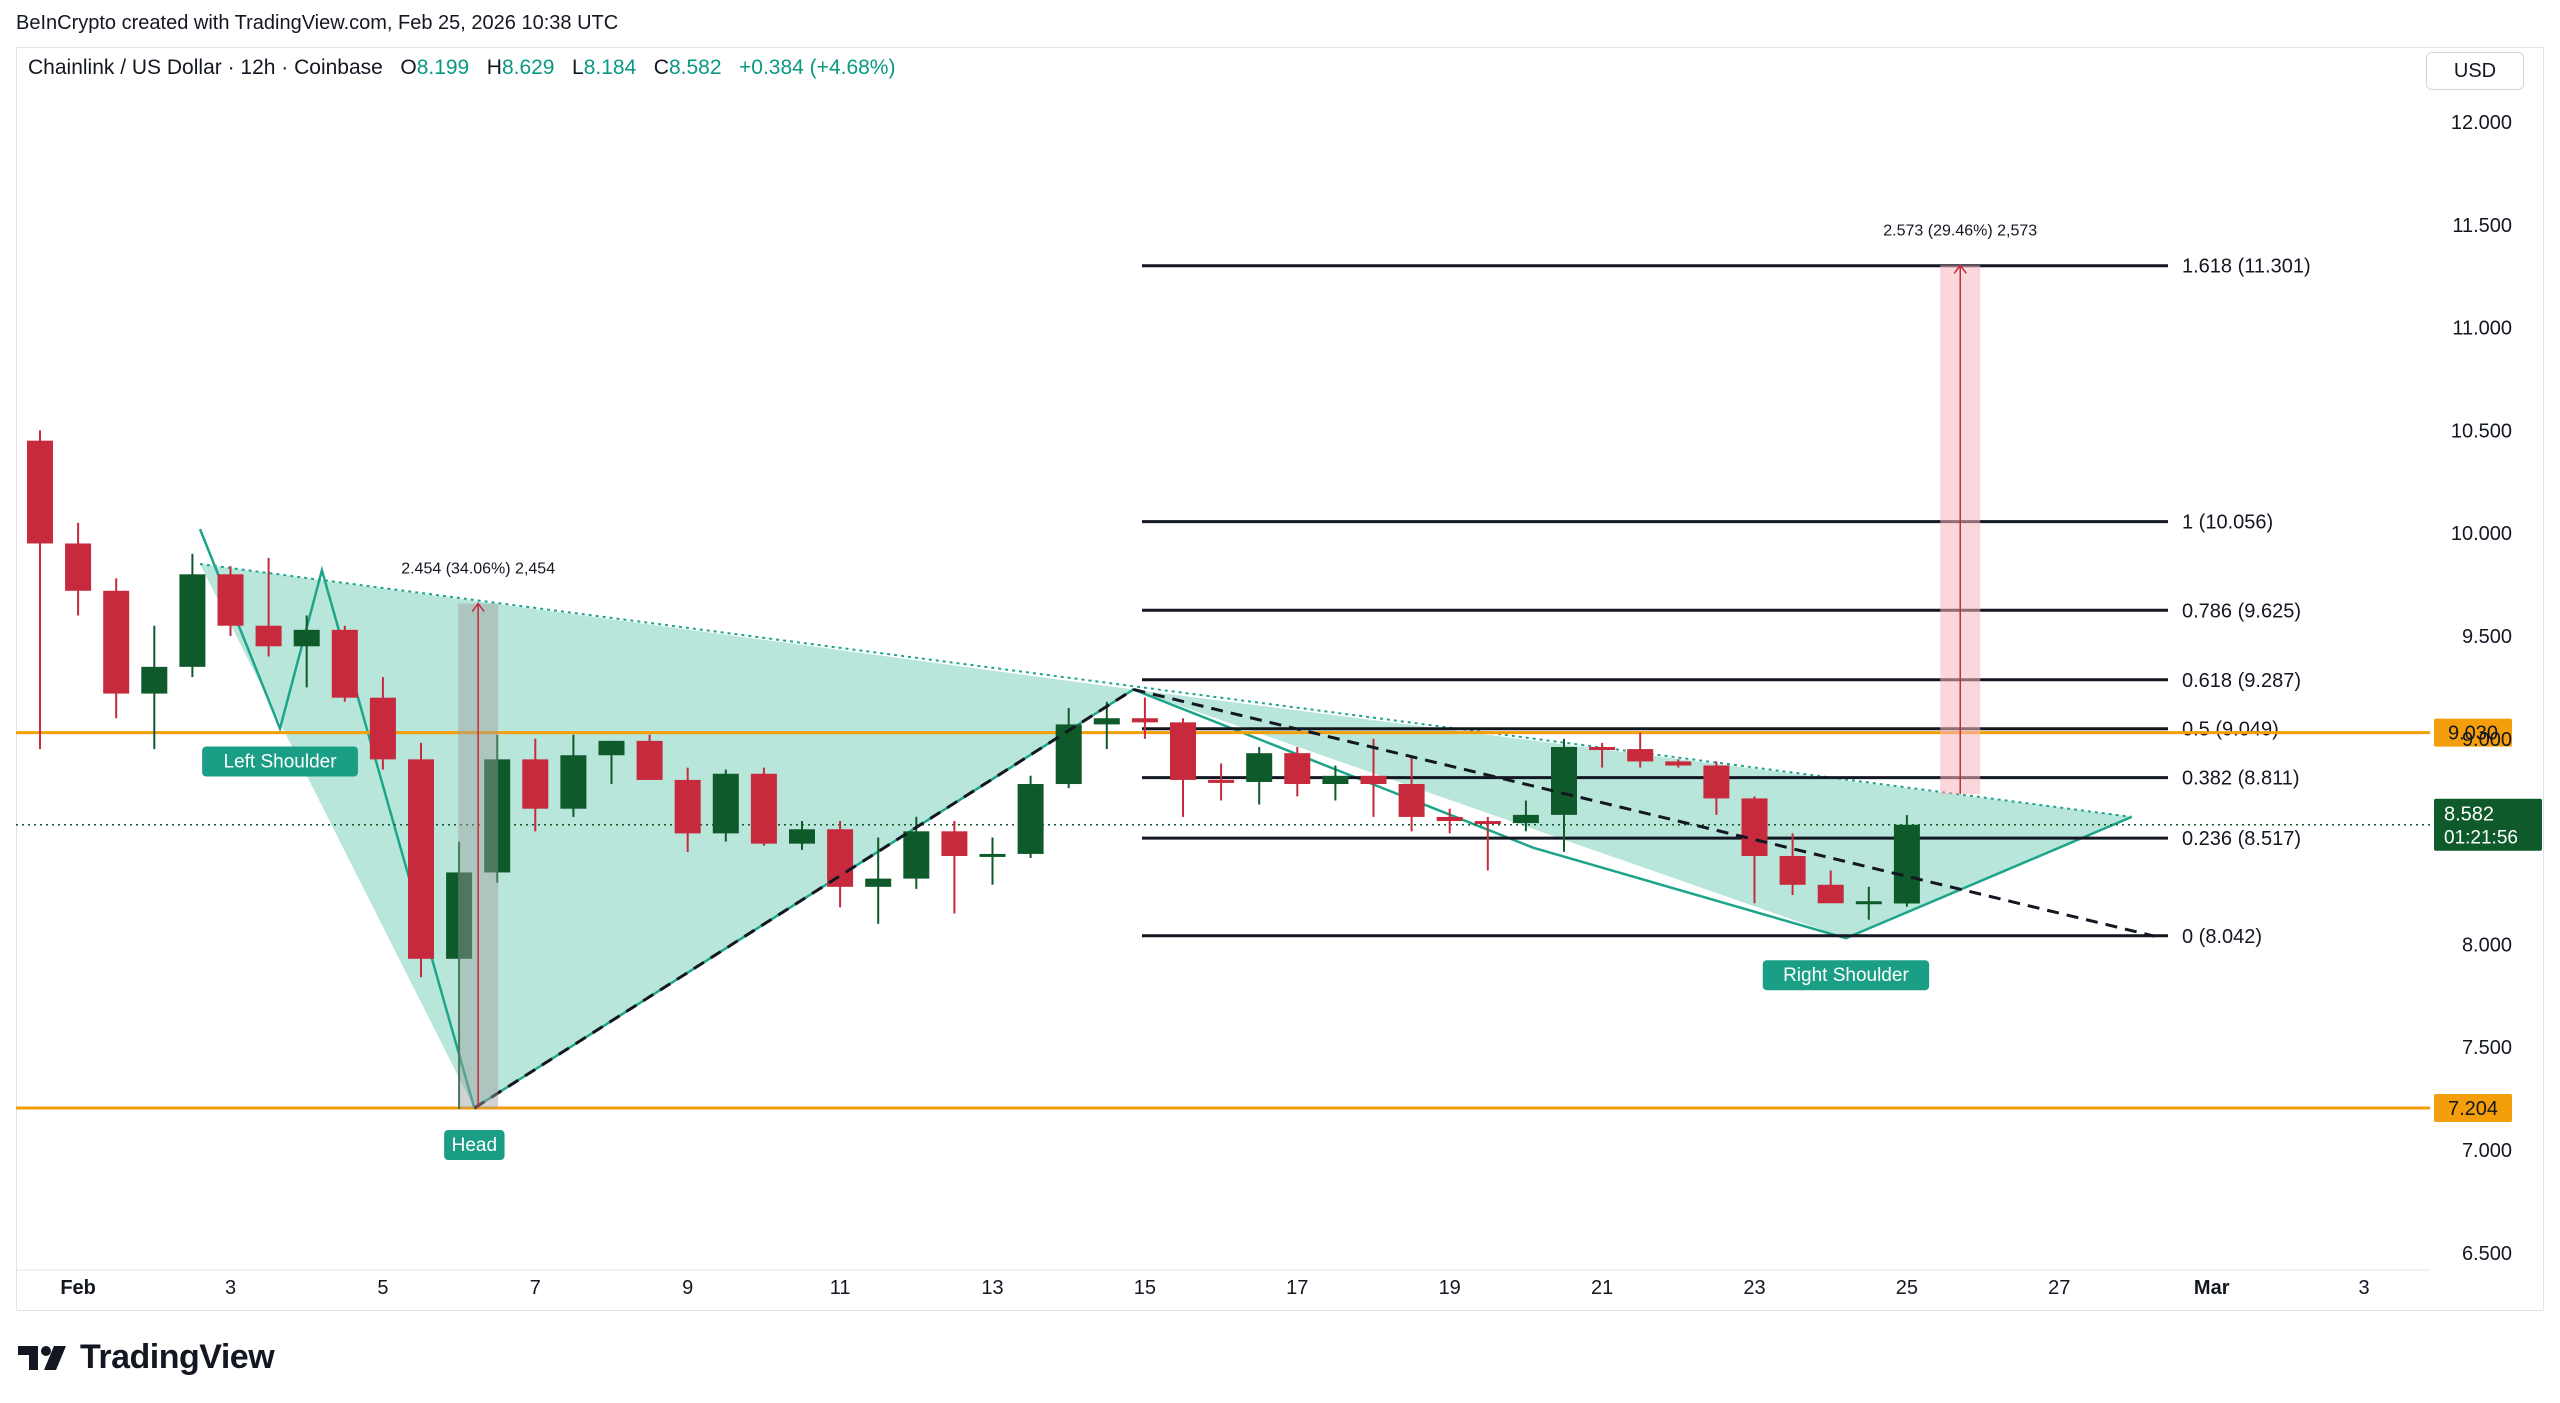  I want to click on current-price-label: 8.582, so click(2469, 815).